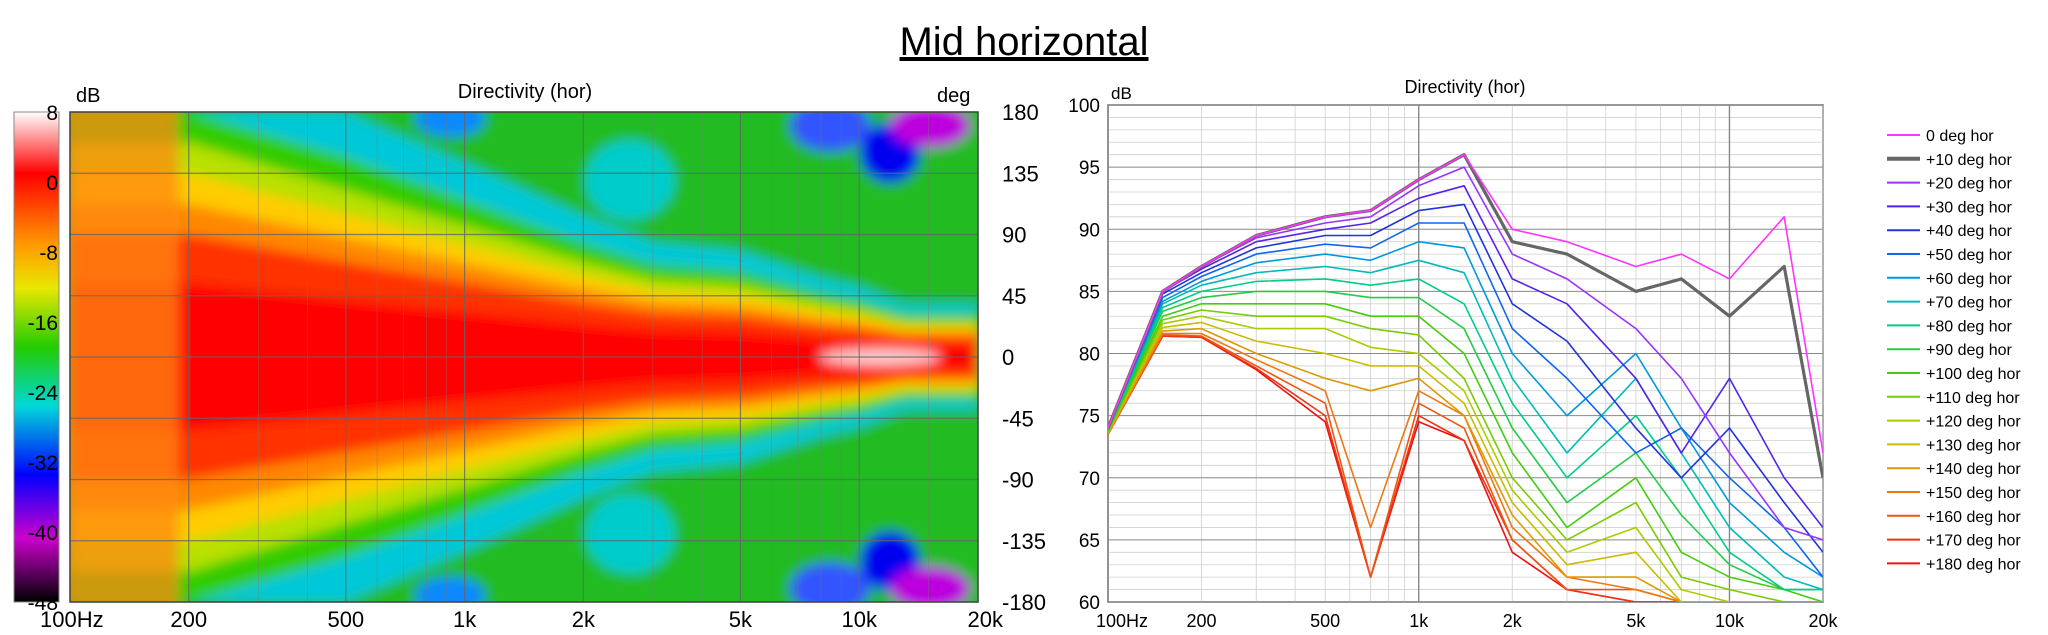 This screenshot has height=635, width=2048. I want to click on line-y-tick-label: 95, so click(1089, 168).